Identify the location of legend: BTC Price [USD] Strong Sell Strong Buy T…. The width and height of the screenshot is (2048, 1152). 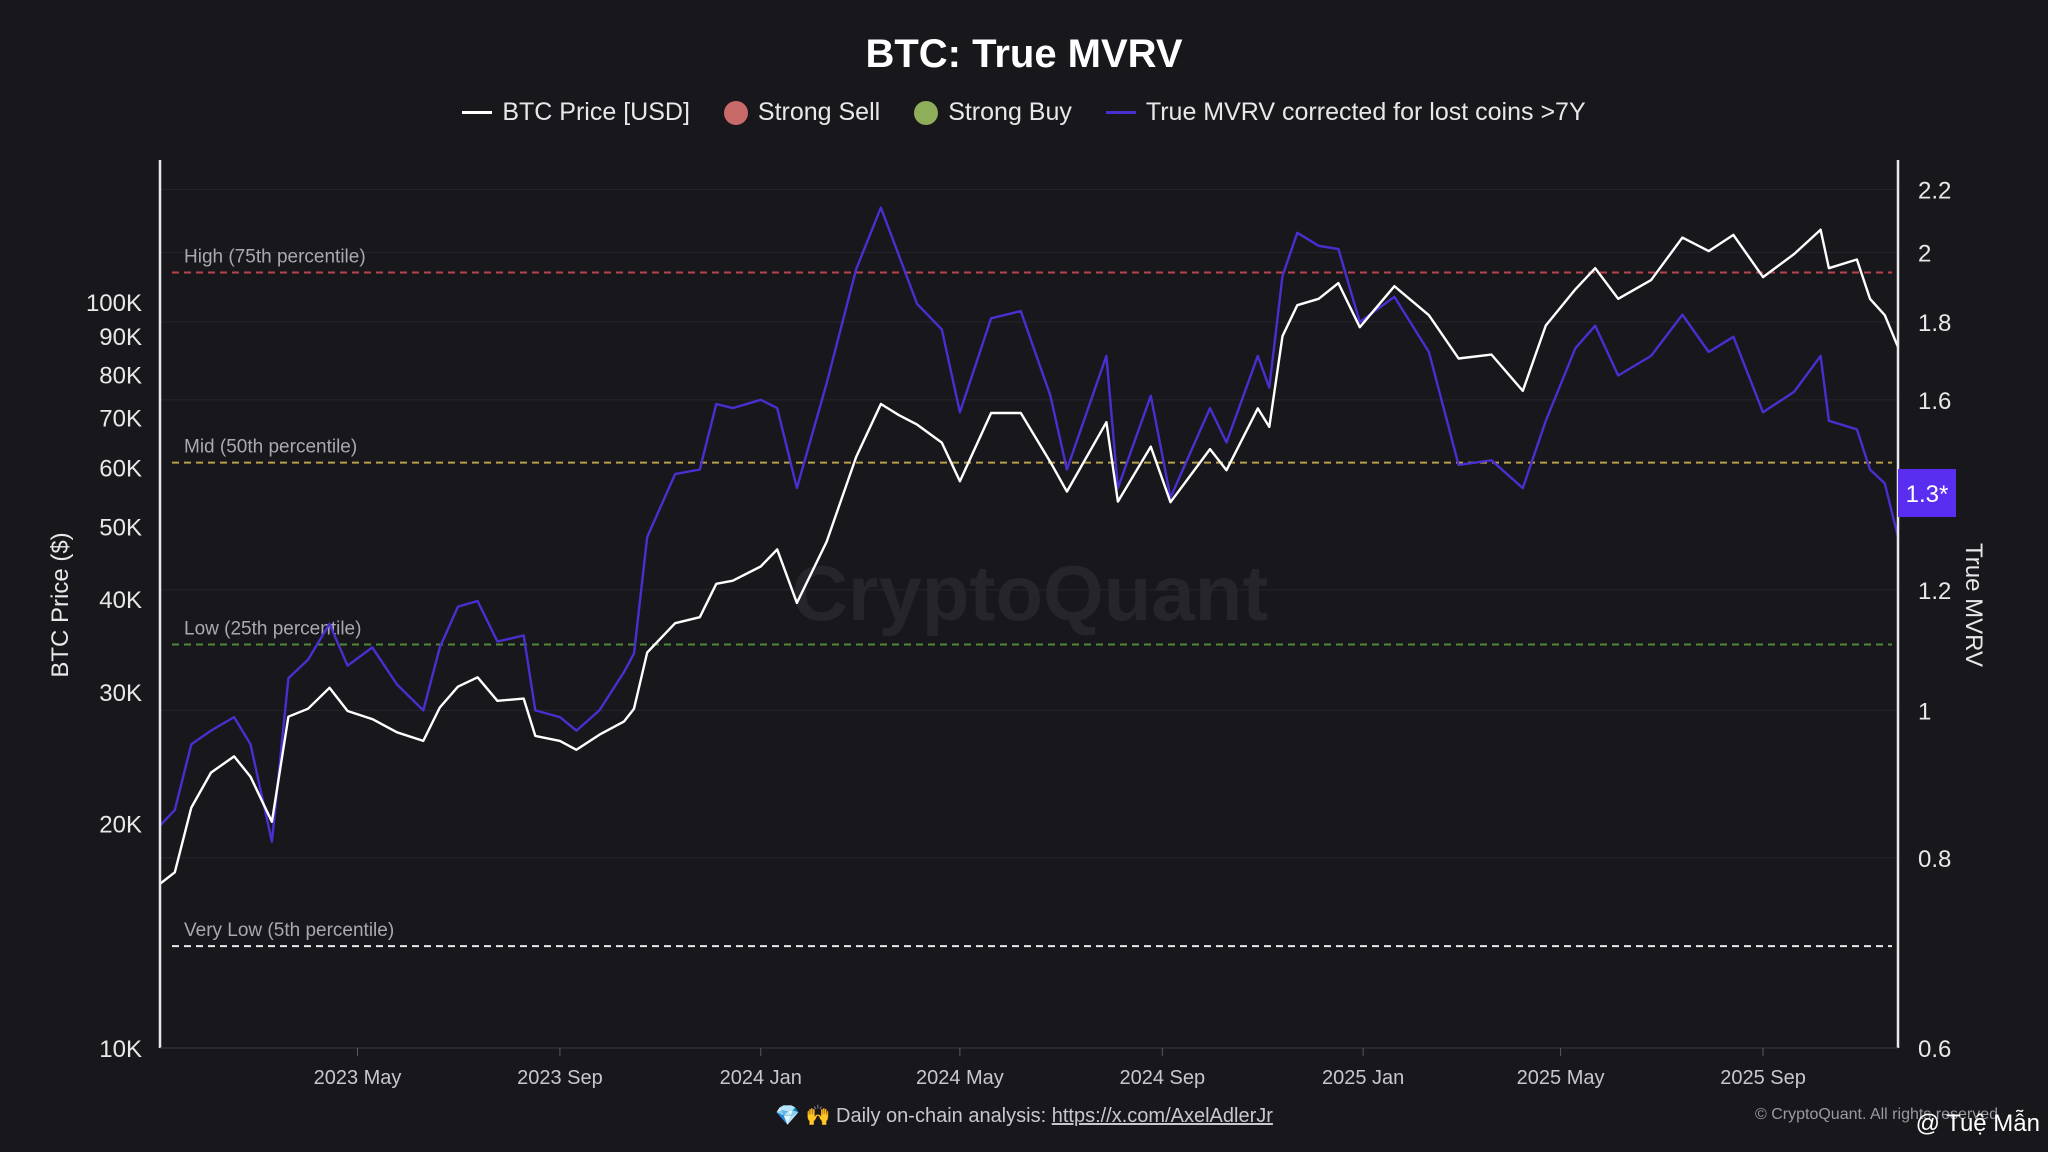
(1024, 112).